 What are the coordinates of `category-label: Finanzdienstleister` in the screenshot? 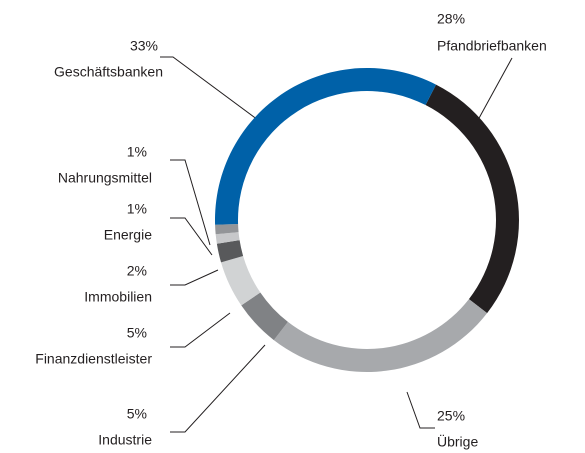 It's located at (93, 359).